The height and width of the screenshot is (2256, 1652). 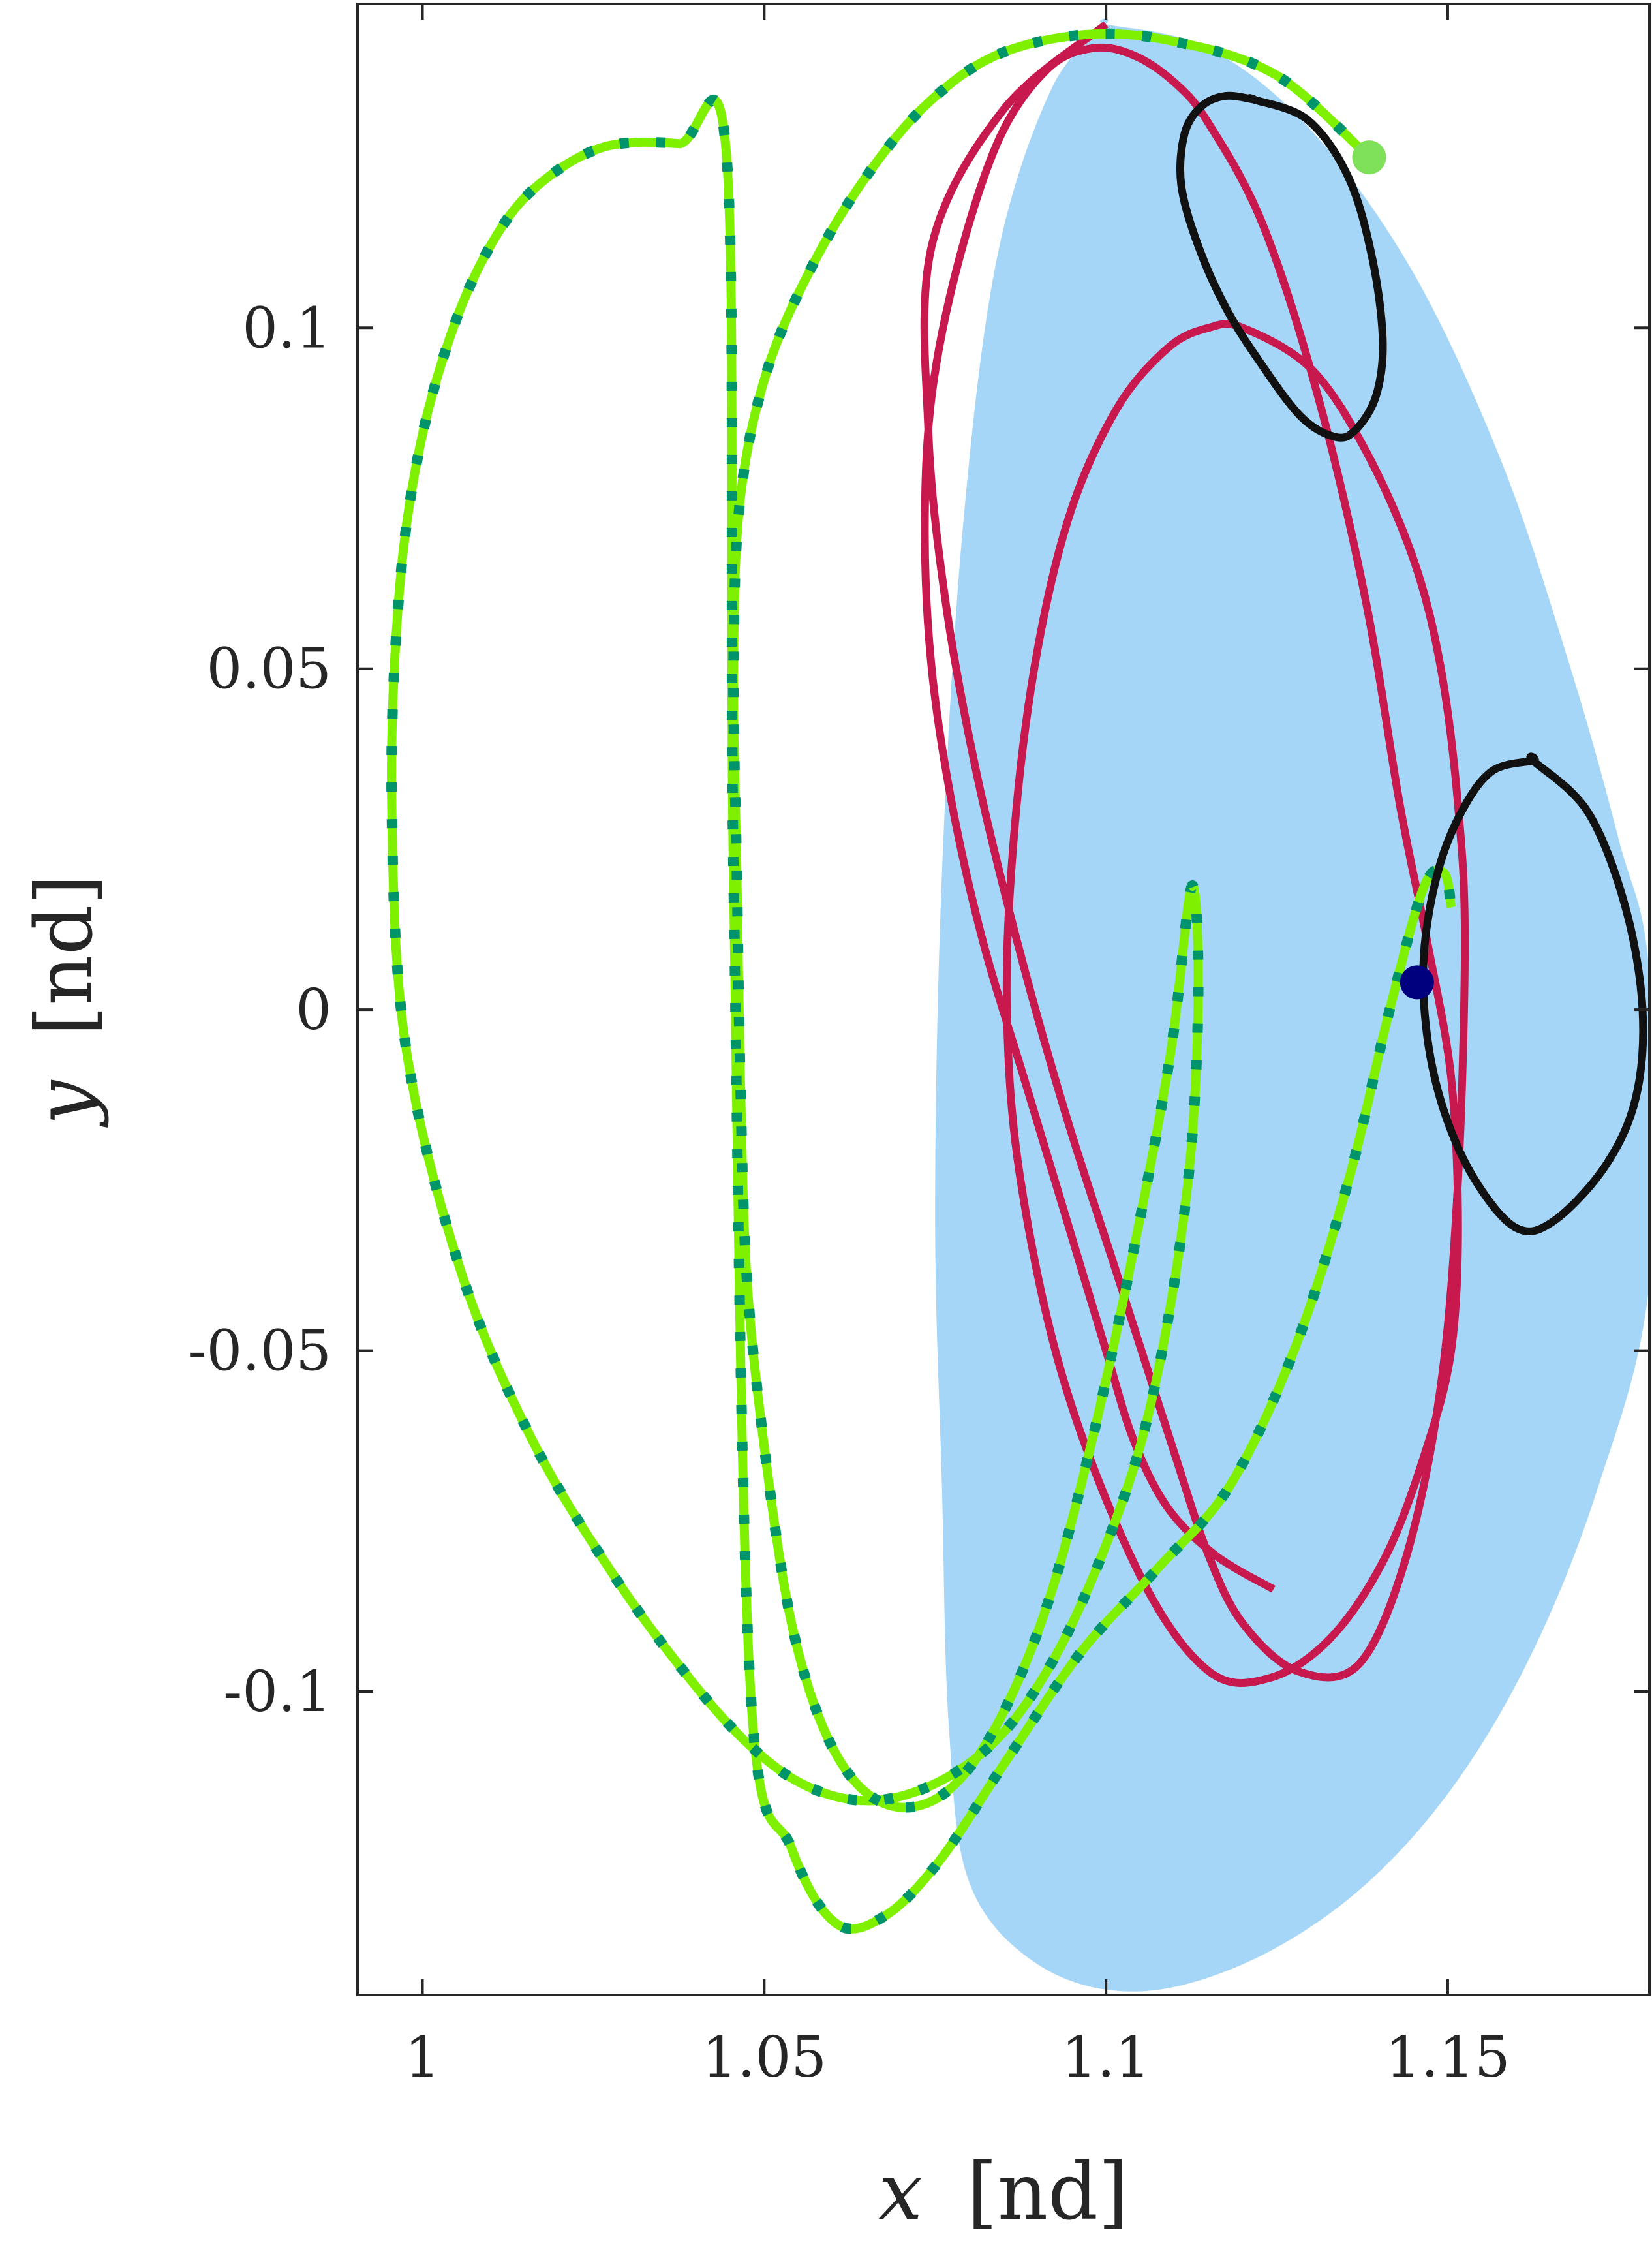 What do you see at coordinates (277, 1692) in the screenshot?
I see `y-tick-label: -0.1` at bounding box center [277, 1692].